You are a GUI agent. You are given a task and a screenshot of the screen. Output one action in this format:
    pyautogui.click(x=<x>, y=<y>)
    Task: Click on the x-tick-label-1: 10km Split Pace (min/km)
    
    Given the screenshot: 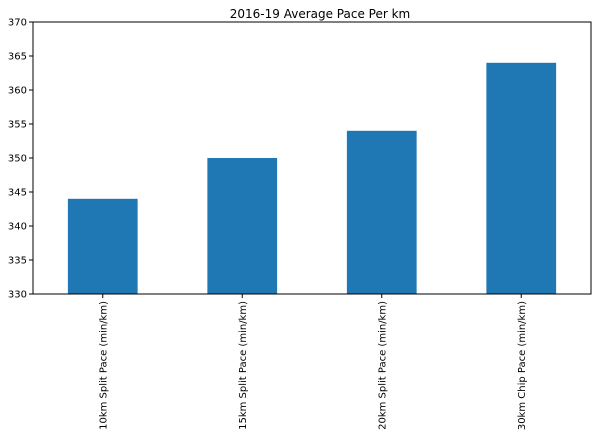 What is the action you would take?
    pyautogui.click(x=103, y=365)
    